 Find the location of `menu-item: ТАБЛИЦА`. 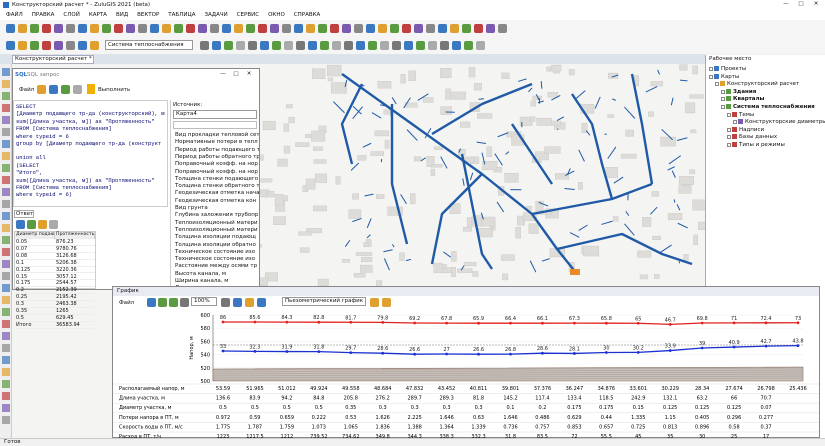

menu-item: ТАБЛИЦА is located at coordinates (182, 15).